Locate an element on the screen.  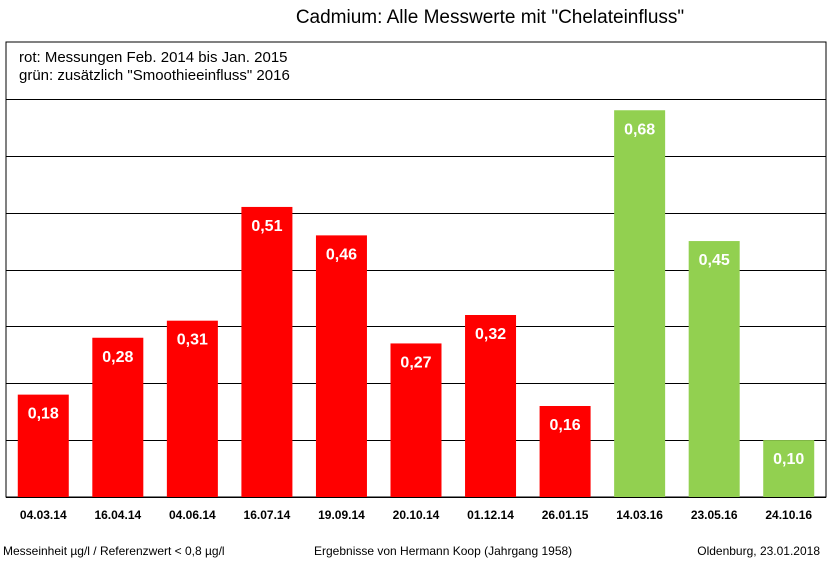
bar-24.10.16 is located at coordinates (789, 468).